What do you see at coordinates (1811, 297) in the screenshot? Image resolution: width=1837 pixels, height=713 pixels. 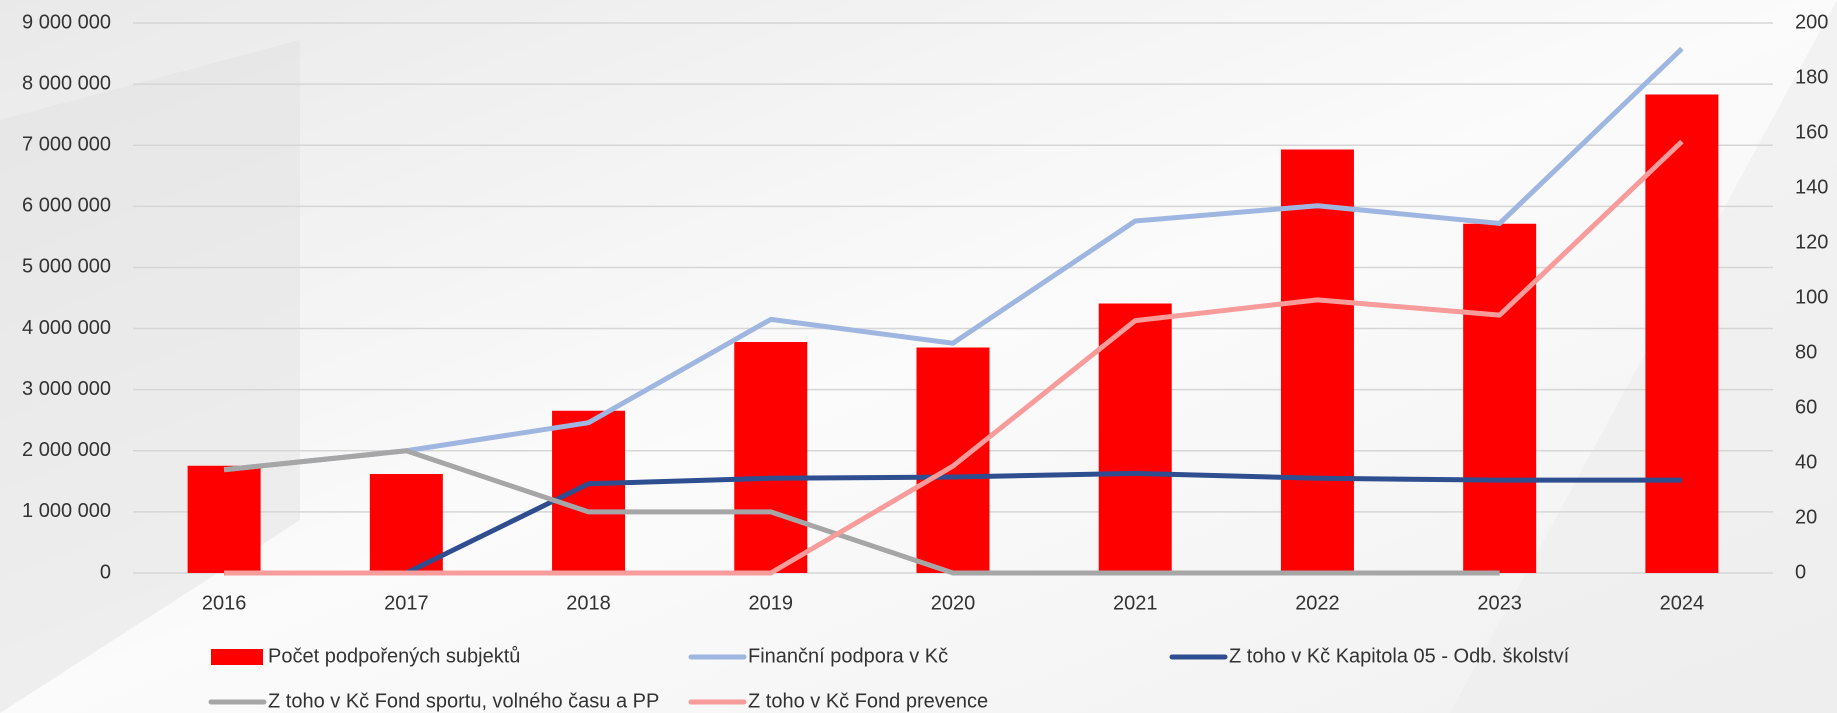 I see `y2-tick-label: 100` at bounding box center [1811, 297].